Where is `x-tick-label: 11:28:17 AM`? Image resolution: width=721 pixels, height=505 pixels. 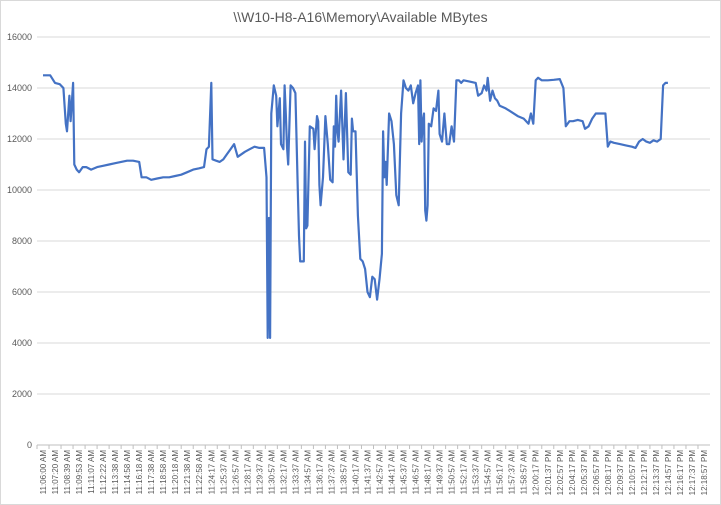
x-tick-label: 11:28:17 AM is located at coordinates (247, 472).